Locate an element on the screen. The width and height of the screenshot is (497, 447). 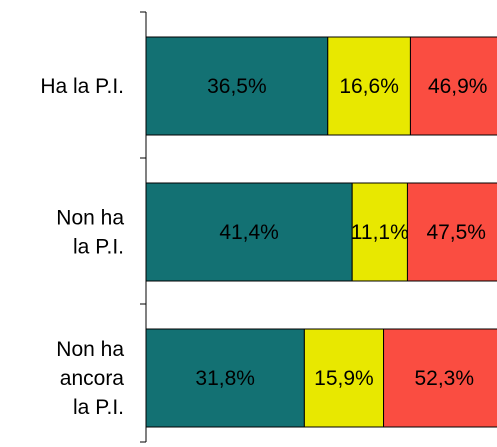
category-label-2: Non ha ancora la P.I. is located at coordinates (90, 378).